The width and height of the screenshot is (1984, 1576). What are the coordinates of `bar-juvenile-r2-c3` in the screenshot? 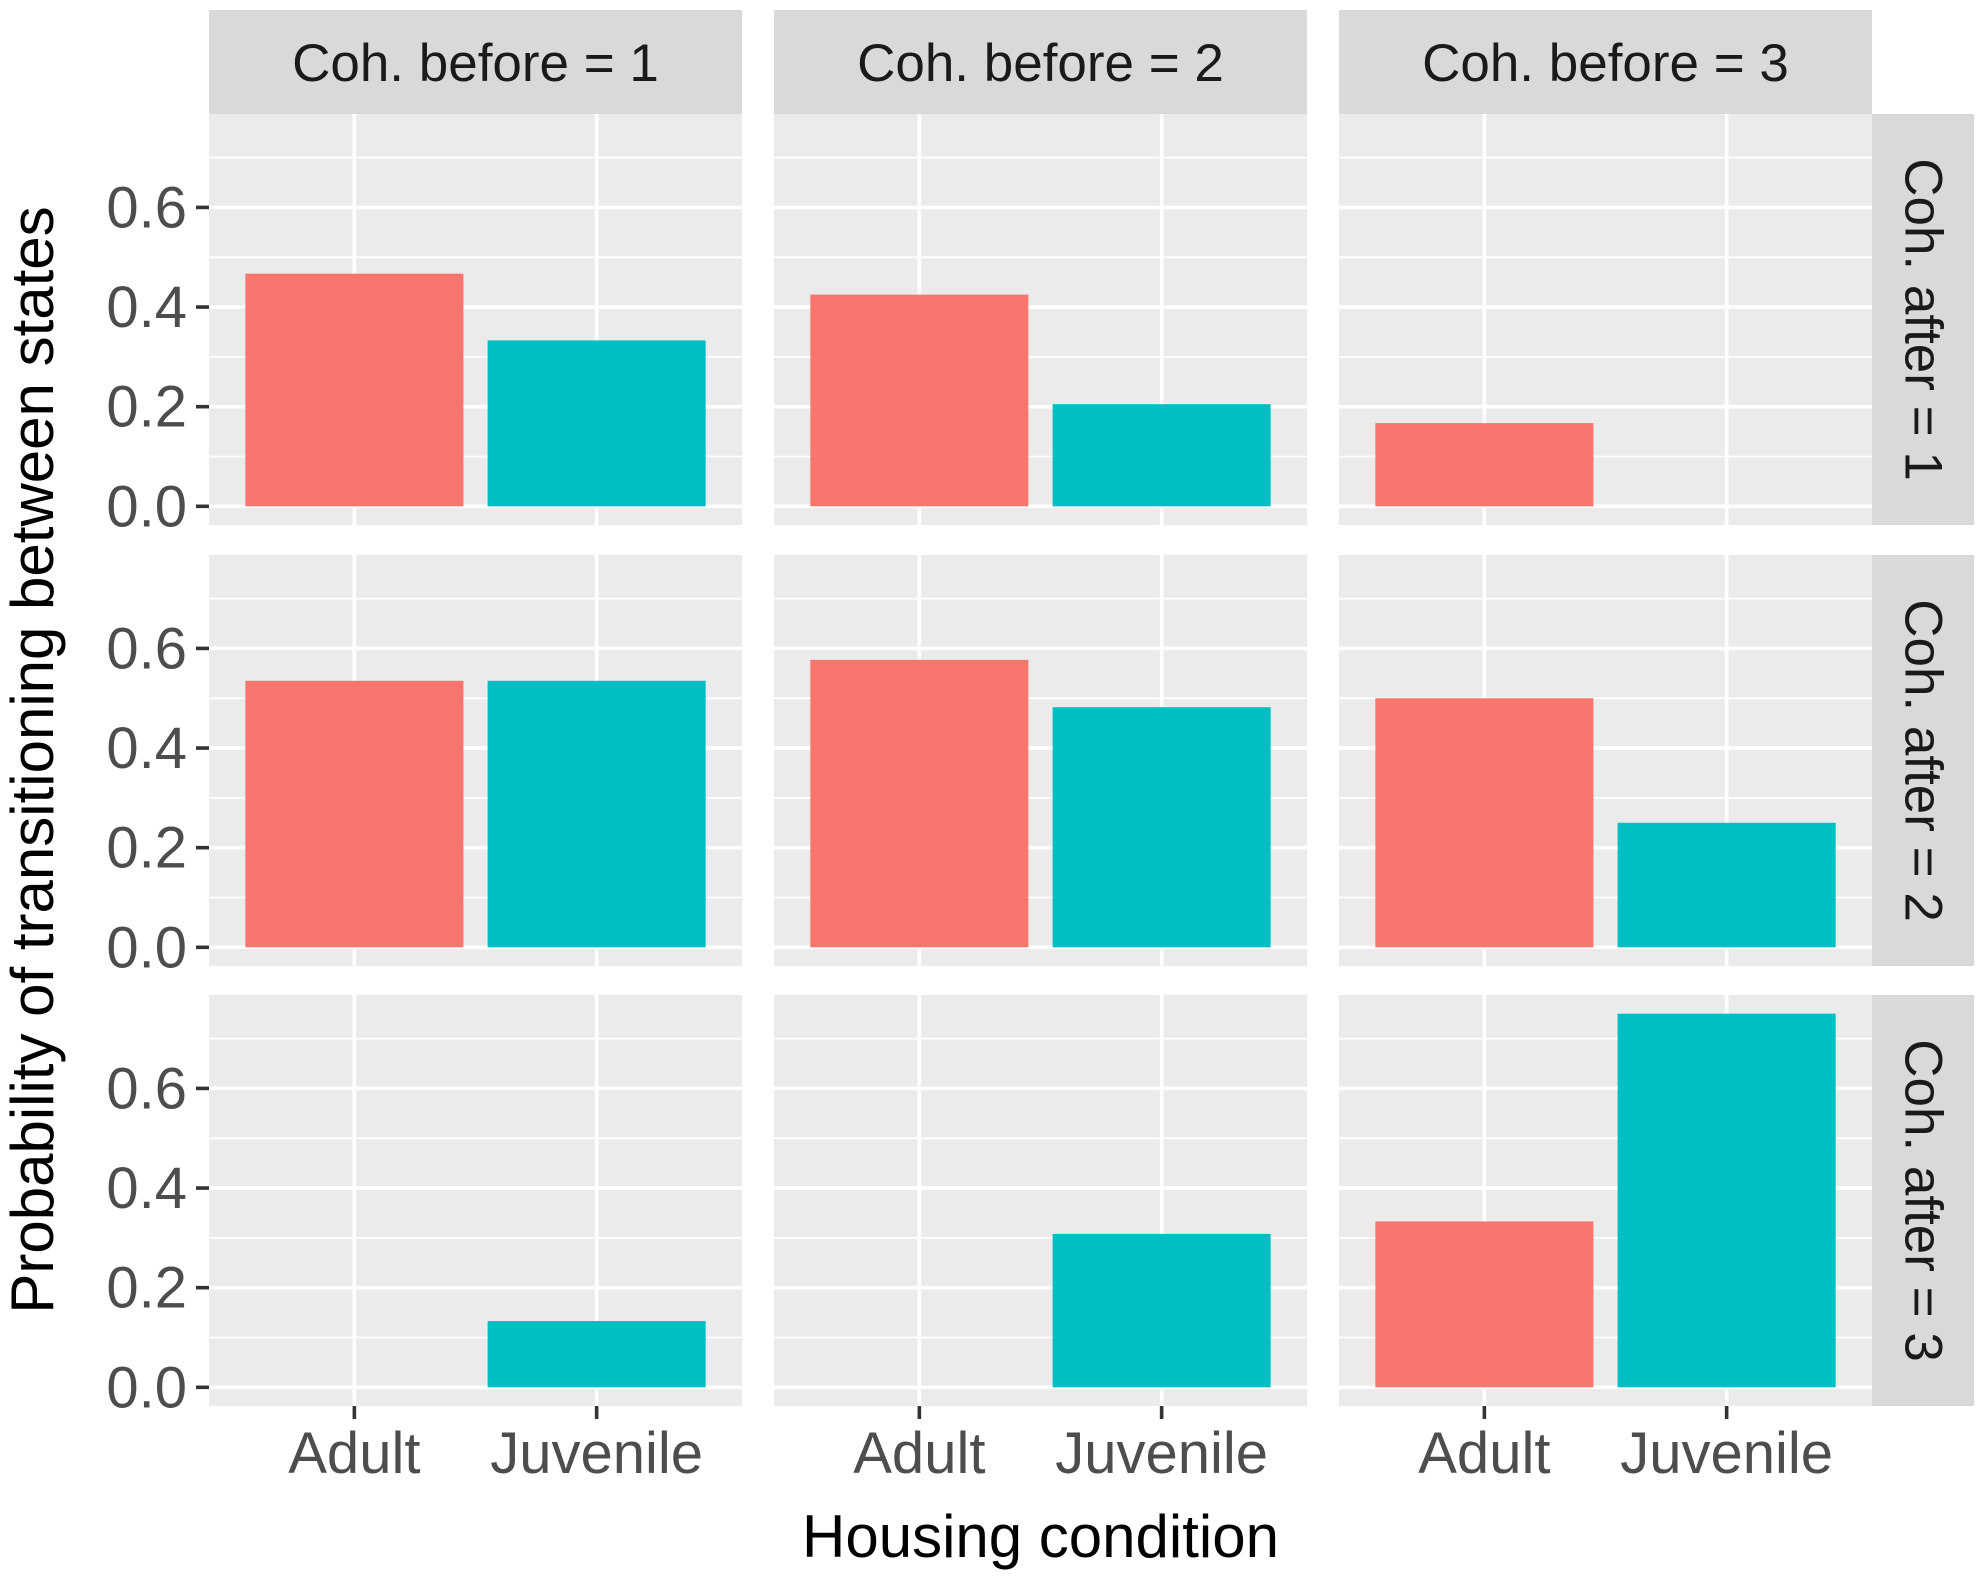 It's located at (1726, 885).